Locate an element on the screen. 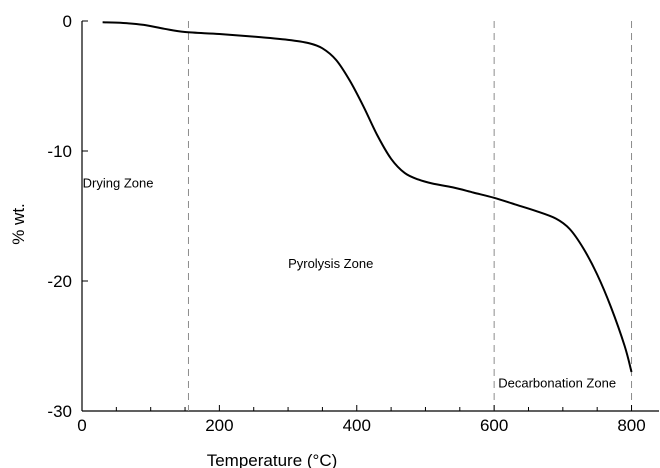 The height and width of the screenshot is (468, 660). x-tick-label: 400 is located at coordinates (357, 425).